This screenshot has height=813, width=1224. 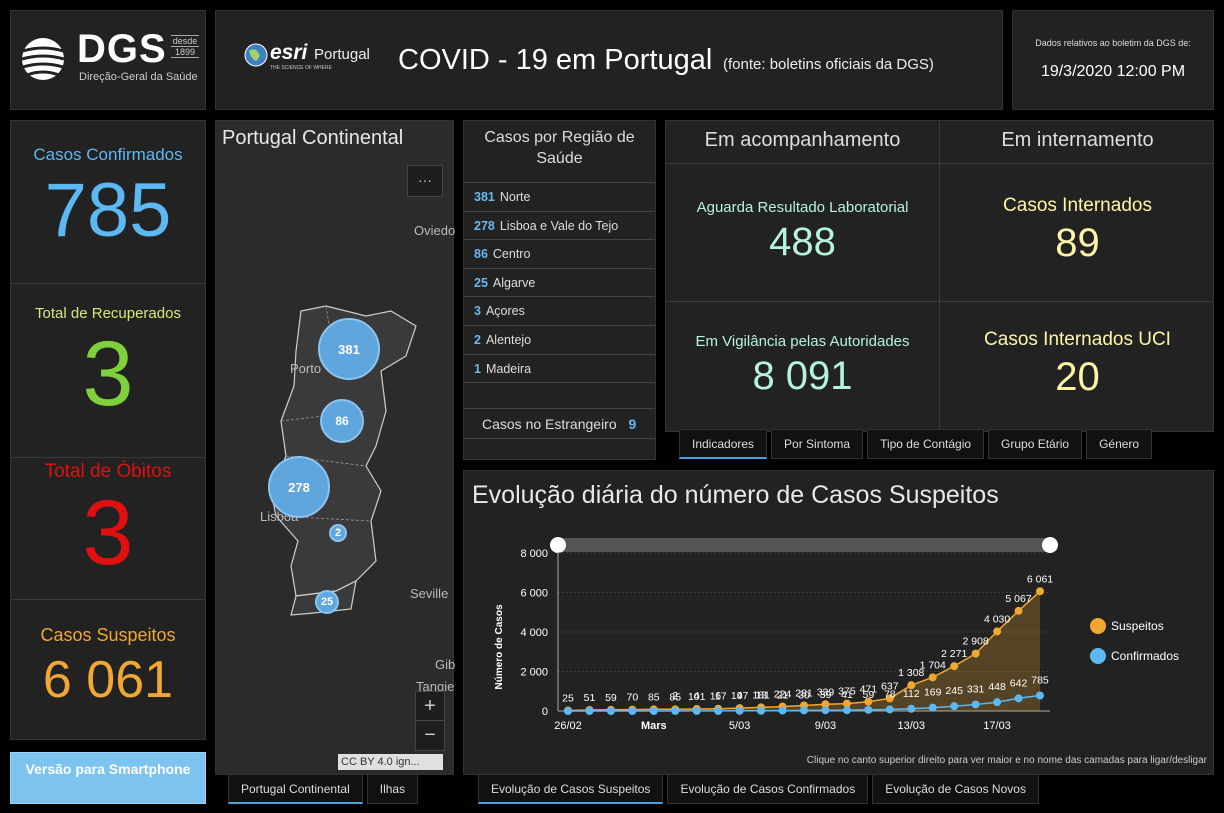 I want to click on series-area-suspeitos, so click(x=804, y=651).